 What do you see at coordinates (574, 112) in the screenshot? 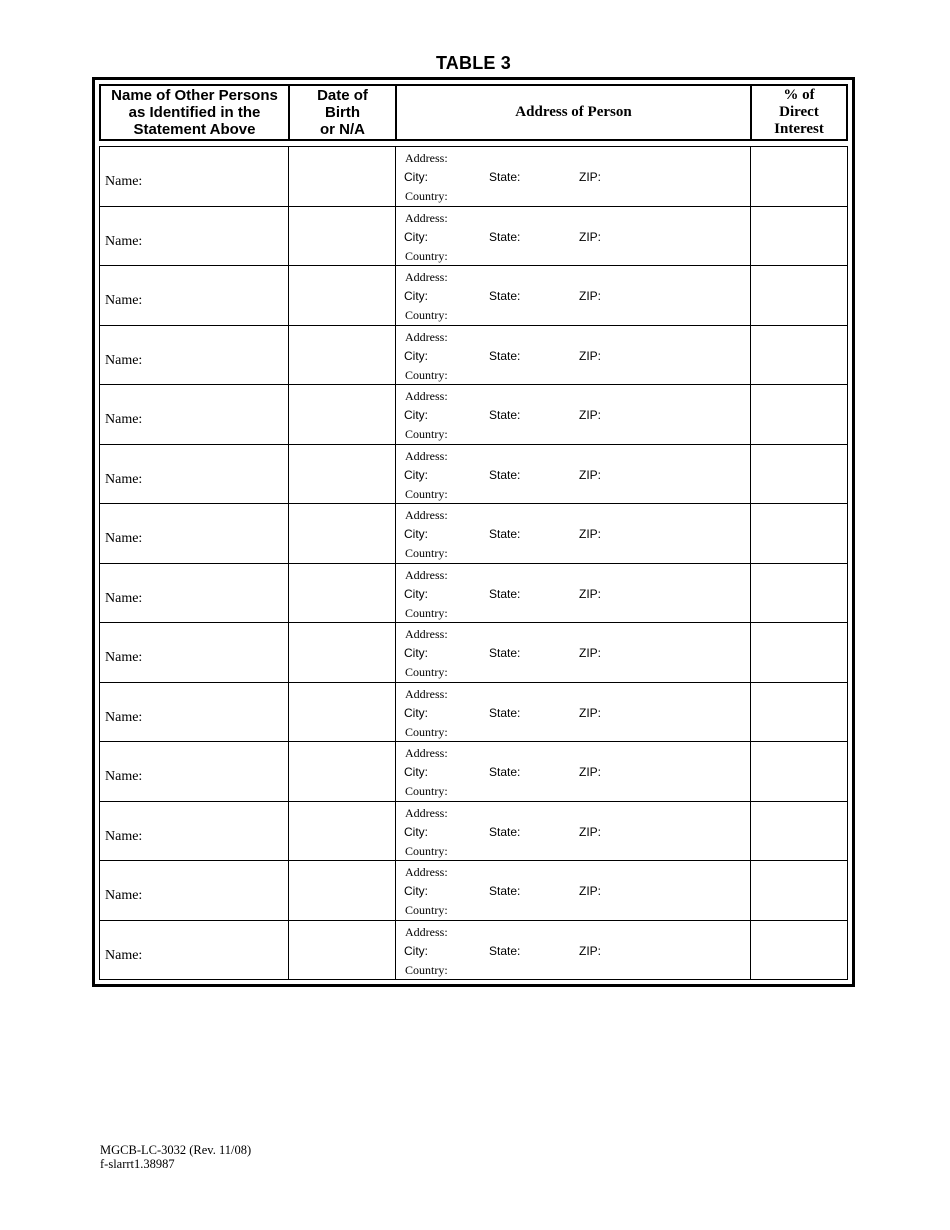
I see `header-address-column: Address of Person` at bounding box center [574, 112].